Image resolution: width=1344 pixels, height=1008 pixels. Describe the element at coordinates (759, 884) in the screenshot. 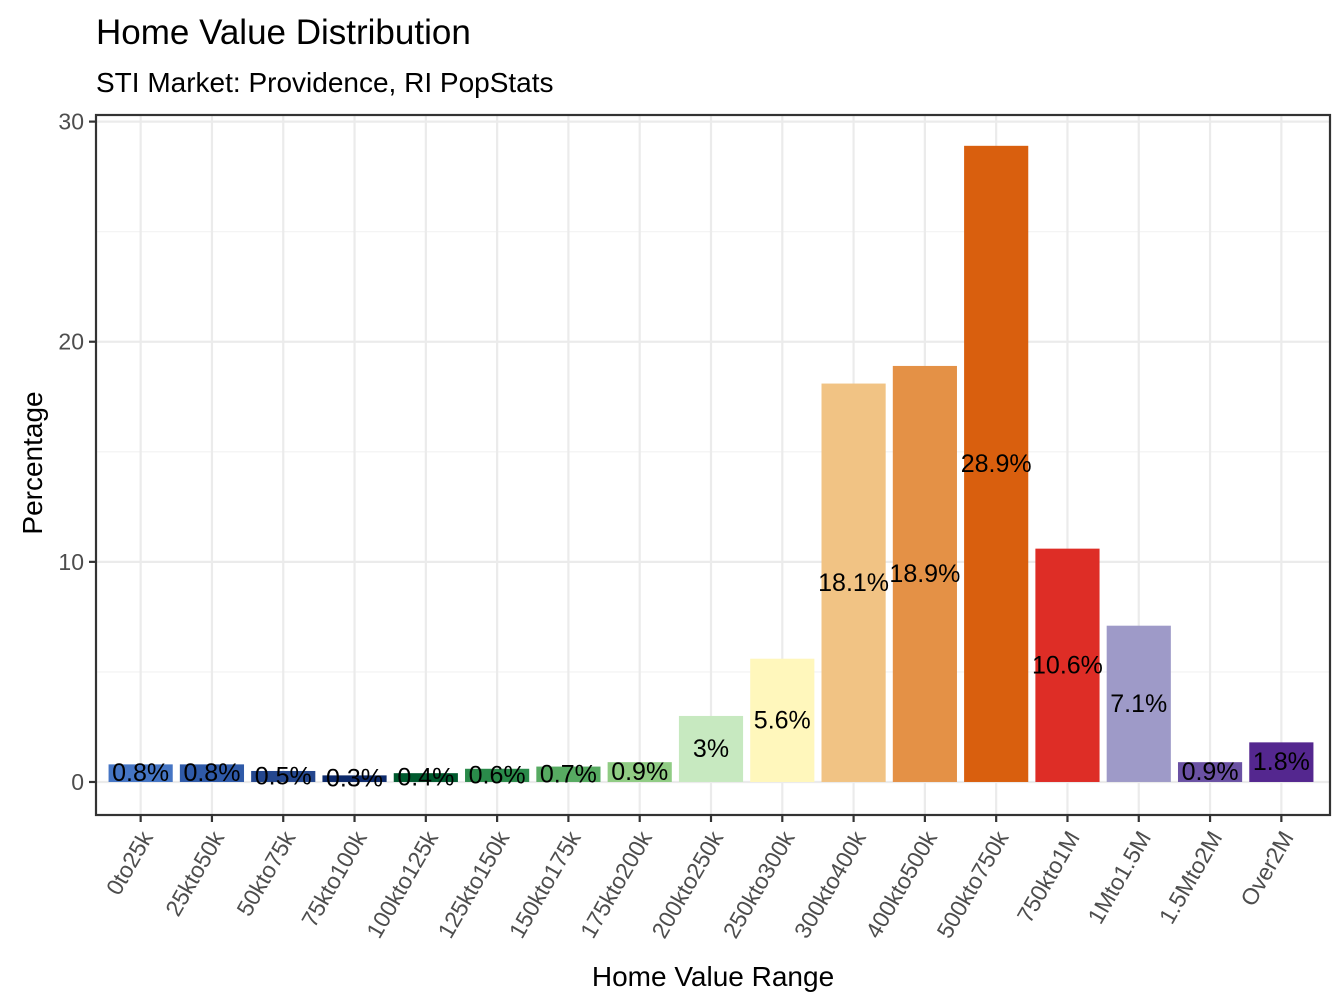

I see `x-tick-label: 250kto300k` at that location.